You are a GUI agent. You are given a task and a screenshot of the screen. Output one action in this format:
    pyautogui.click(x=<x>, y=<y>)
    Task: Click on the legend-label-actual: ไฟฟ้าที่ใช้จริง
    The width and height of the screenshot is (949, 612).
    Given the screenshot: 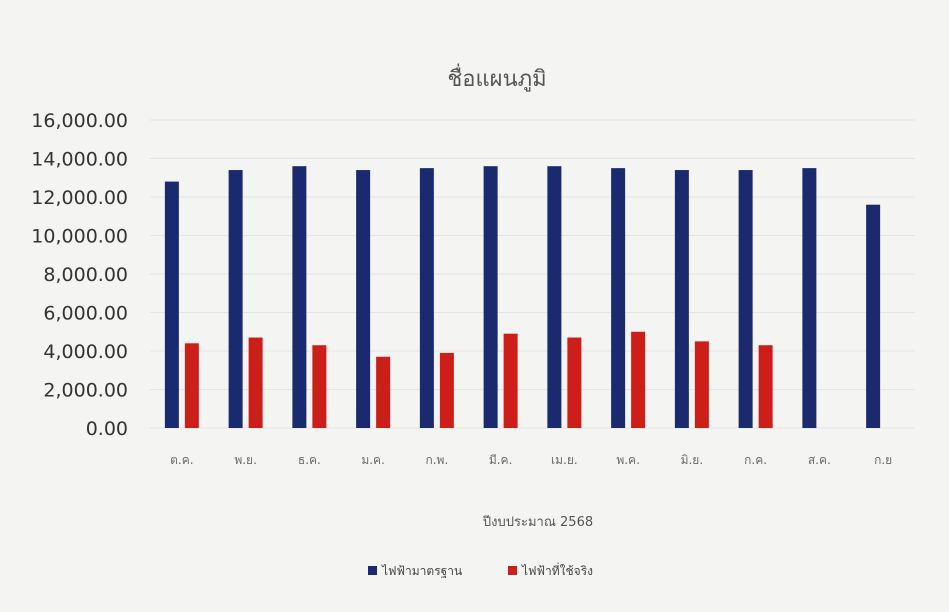 What is the action you would take?
    pyautogui.click(x=557, y=570)
    